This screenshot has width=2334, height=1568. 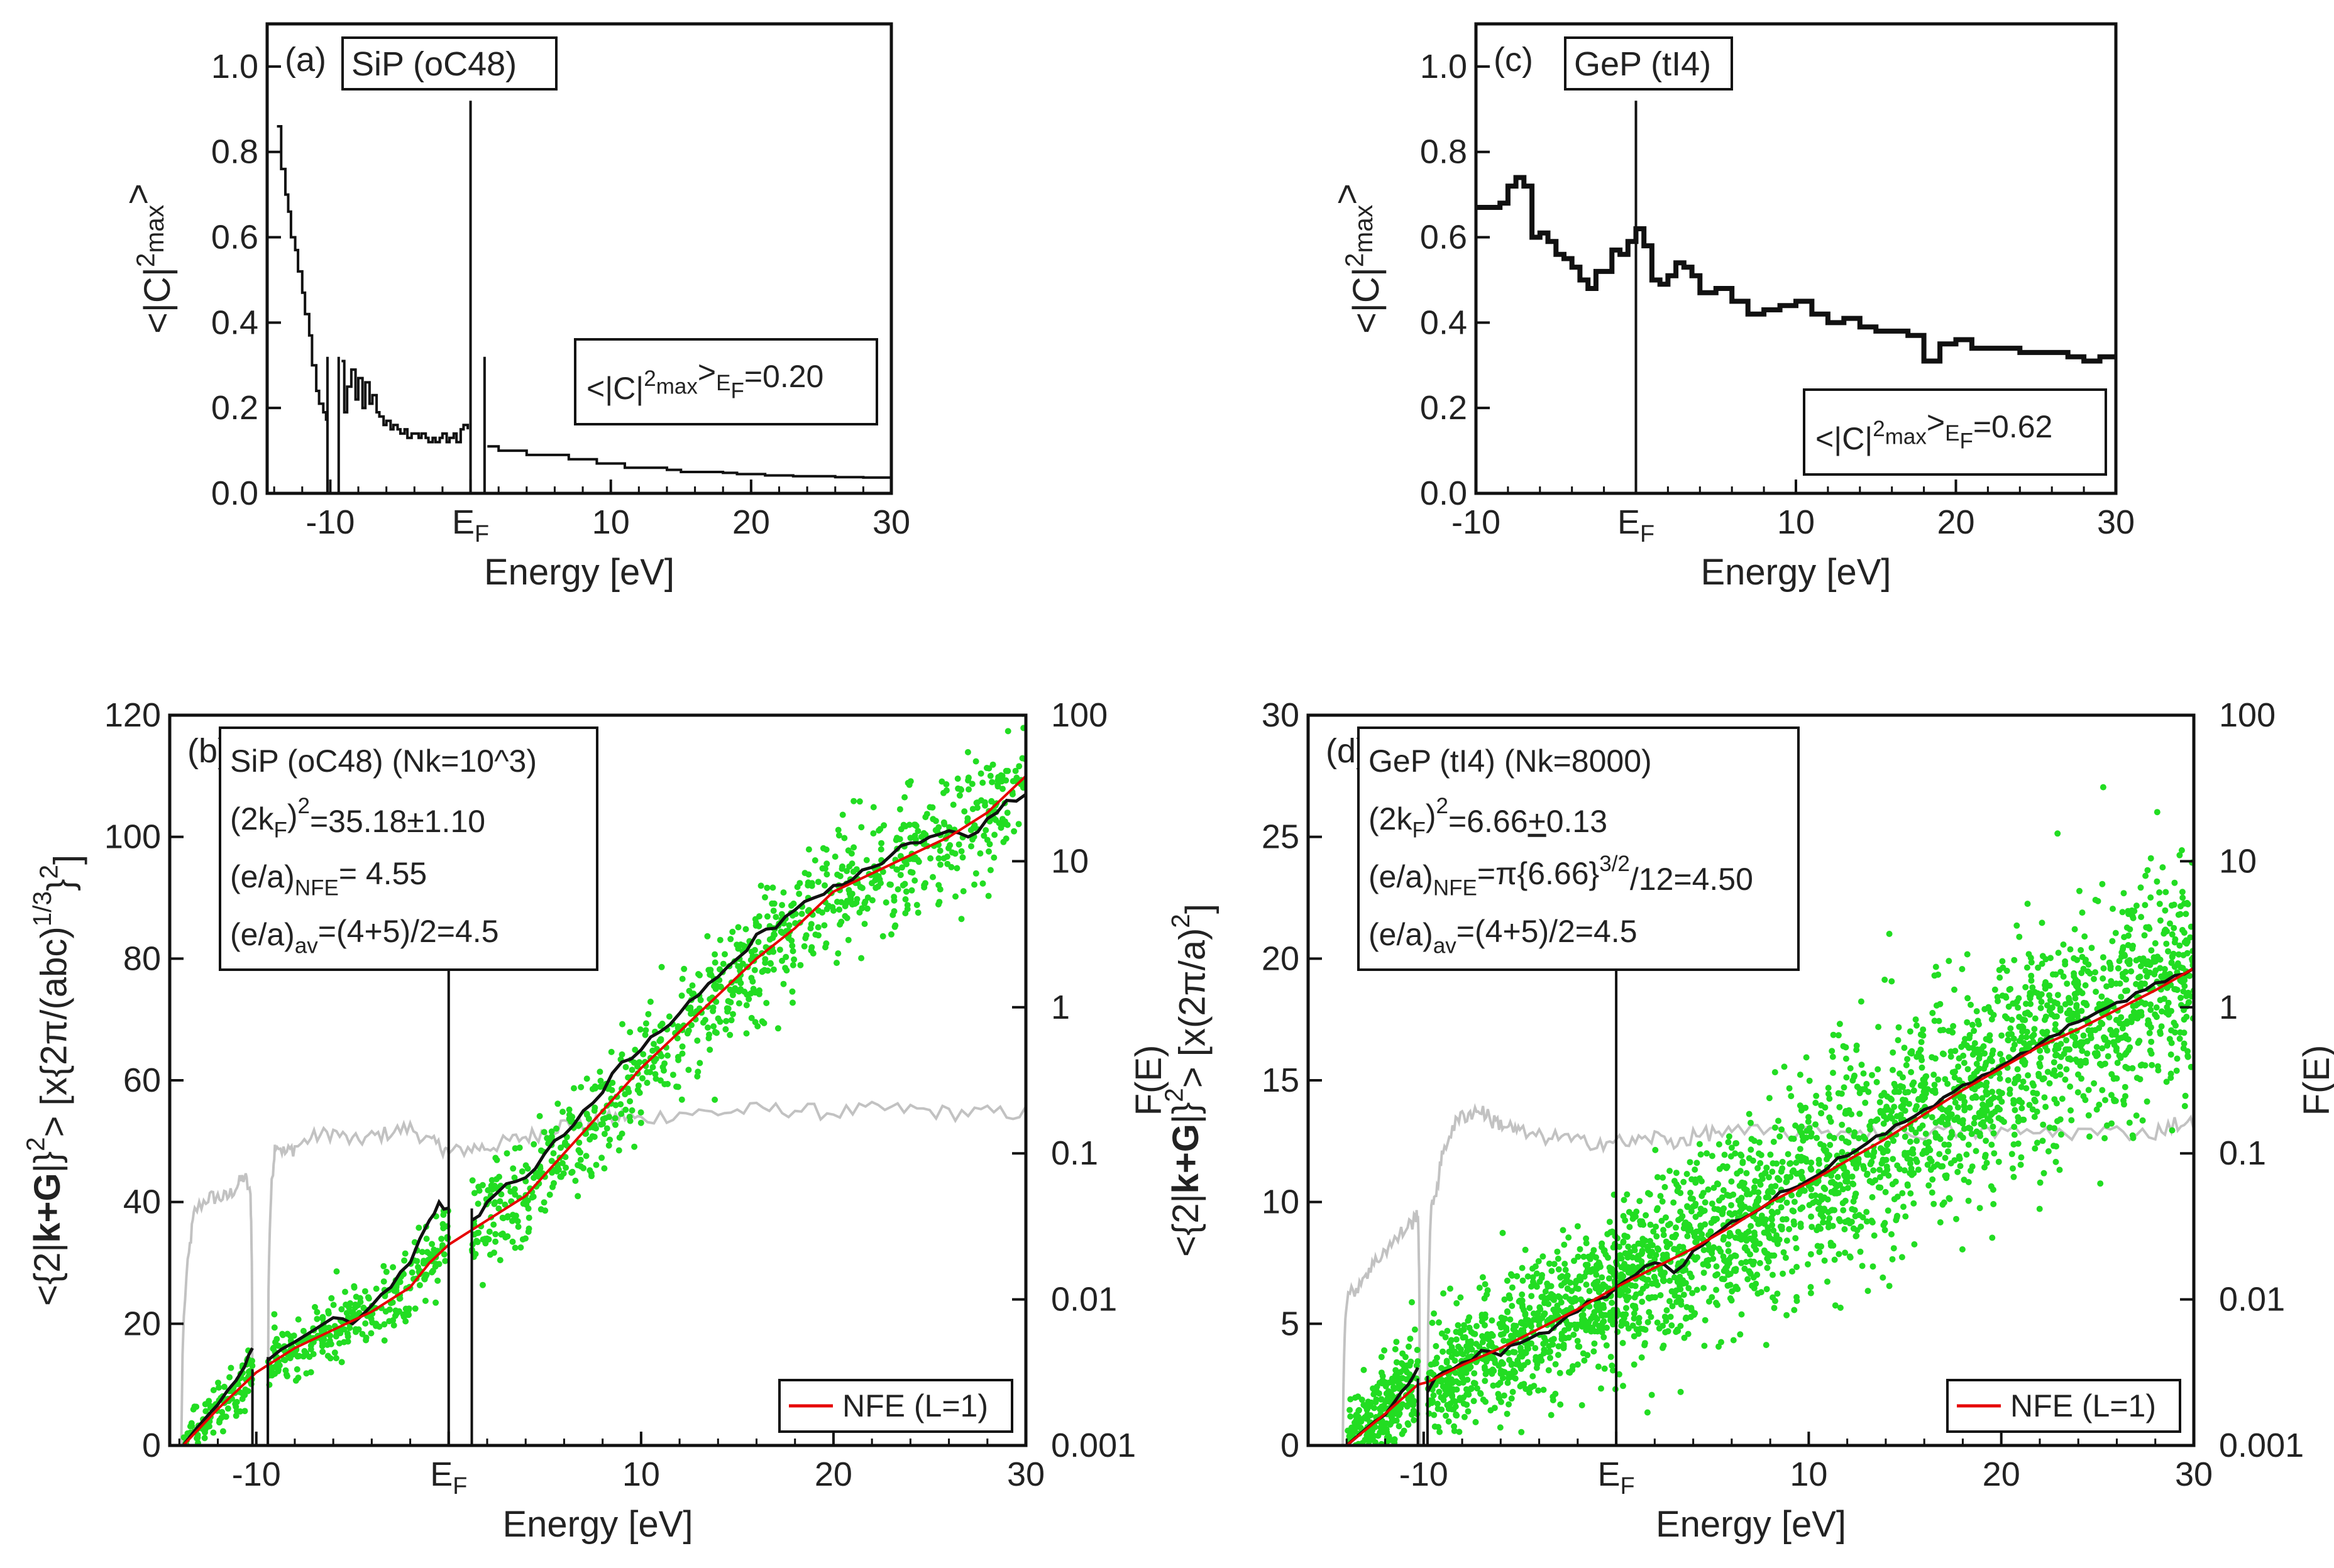 I want to click on y-tick-label: 25, so click(x=1280, y=837).